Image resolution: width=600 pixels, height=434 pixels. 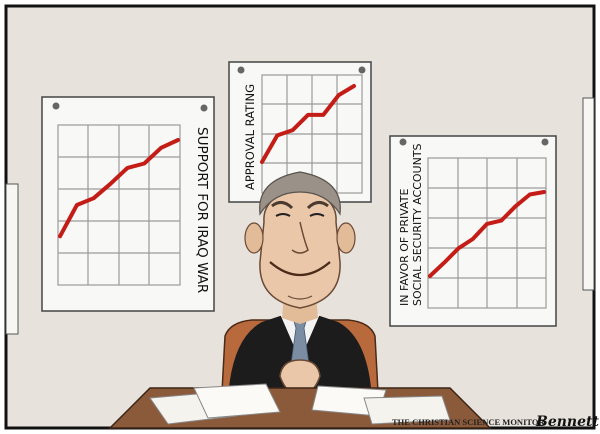 What do you see at coordinates (237, 401) in the screenshot?
I see `paper-sheet` at bounding box center [237, 401].